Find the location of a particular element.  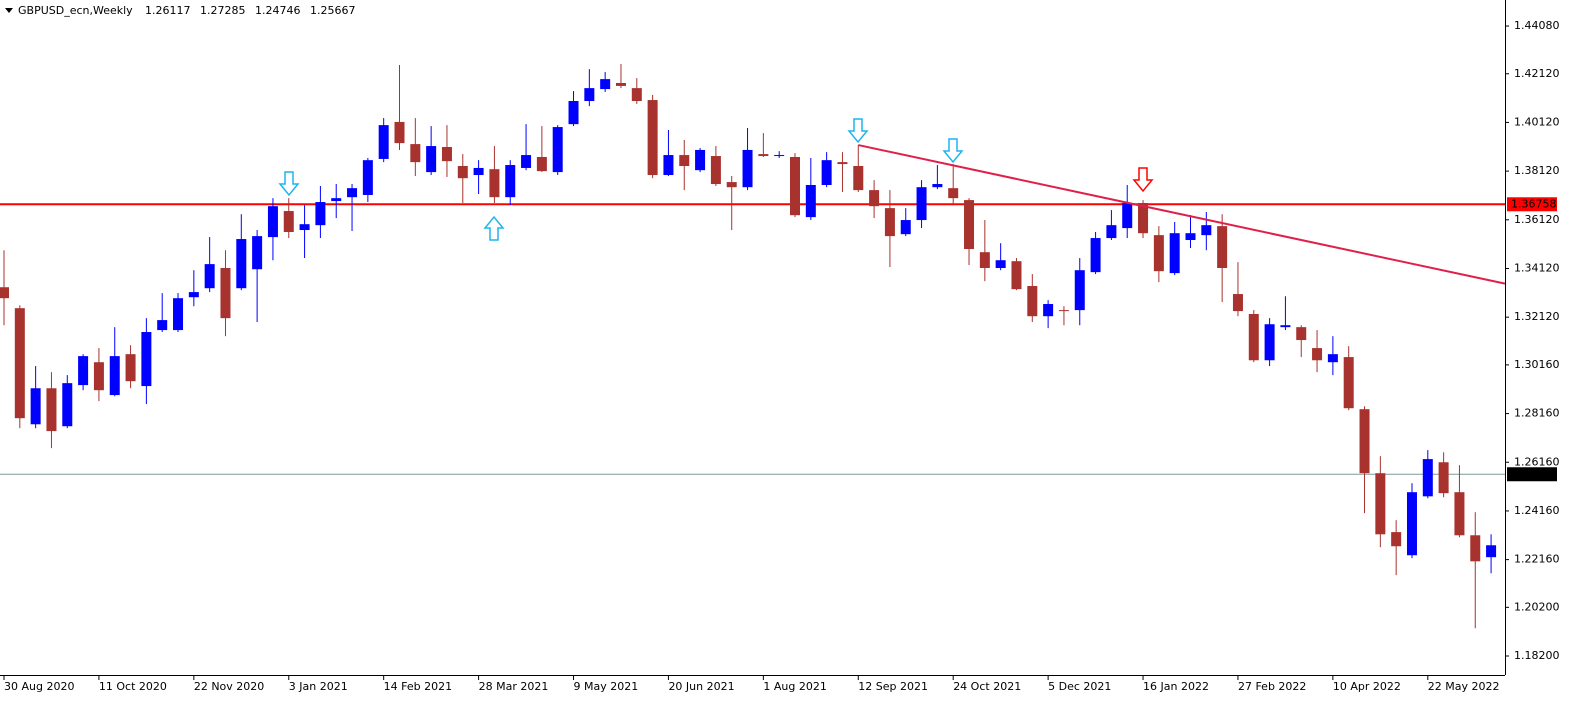

price-label: 1.25667 is located at coordinates (1534, 473).